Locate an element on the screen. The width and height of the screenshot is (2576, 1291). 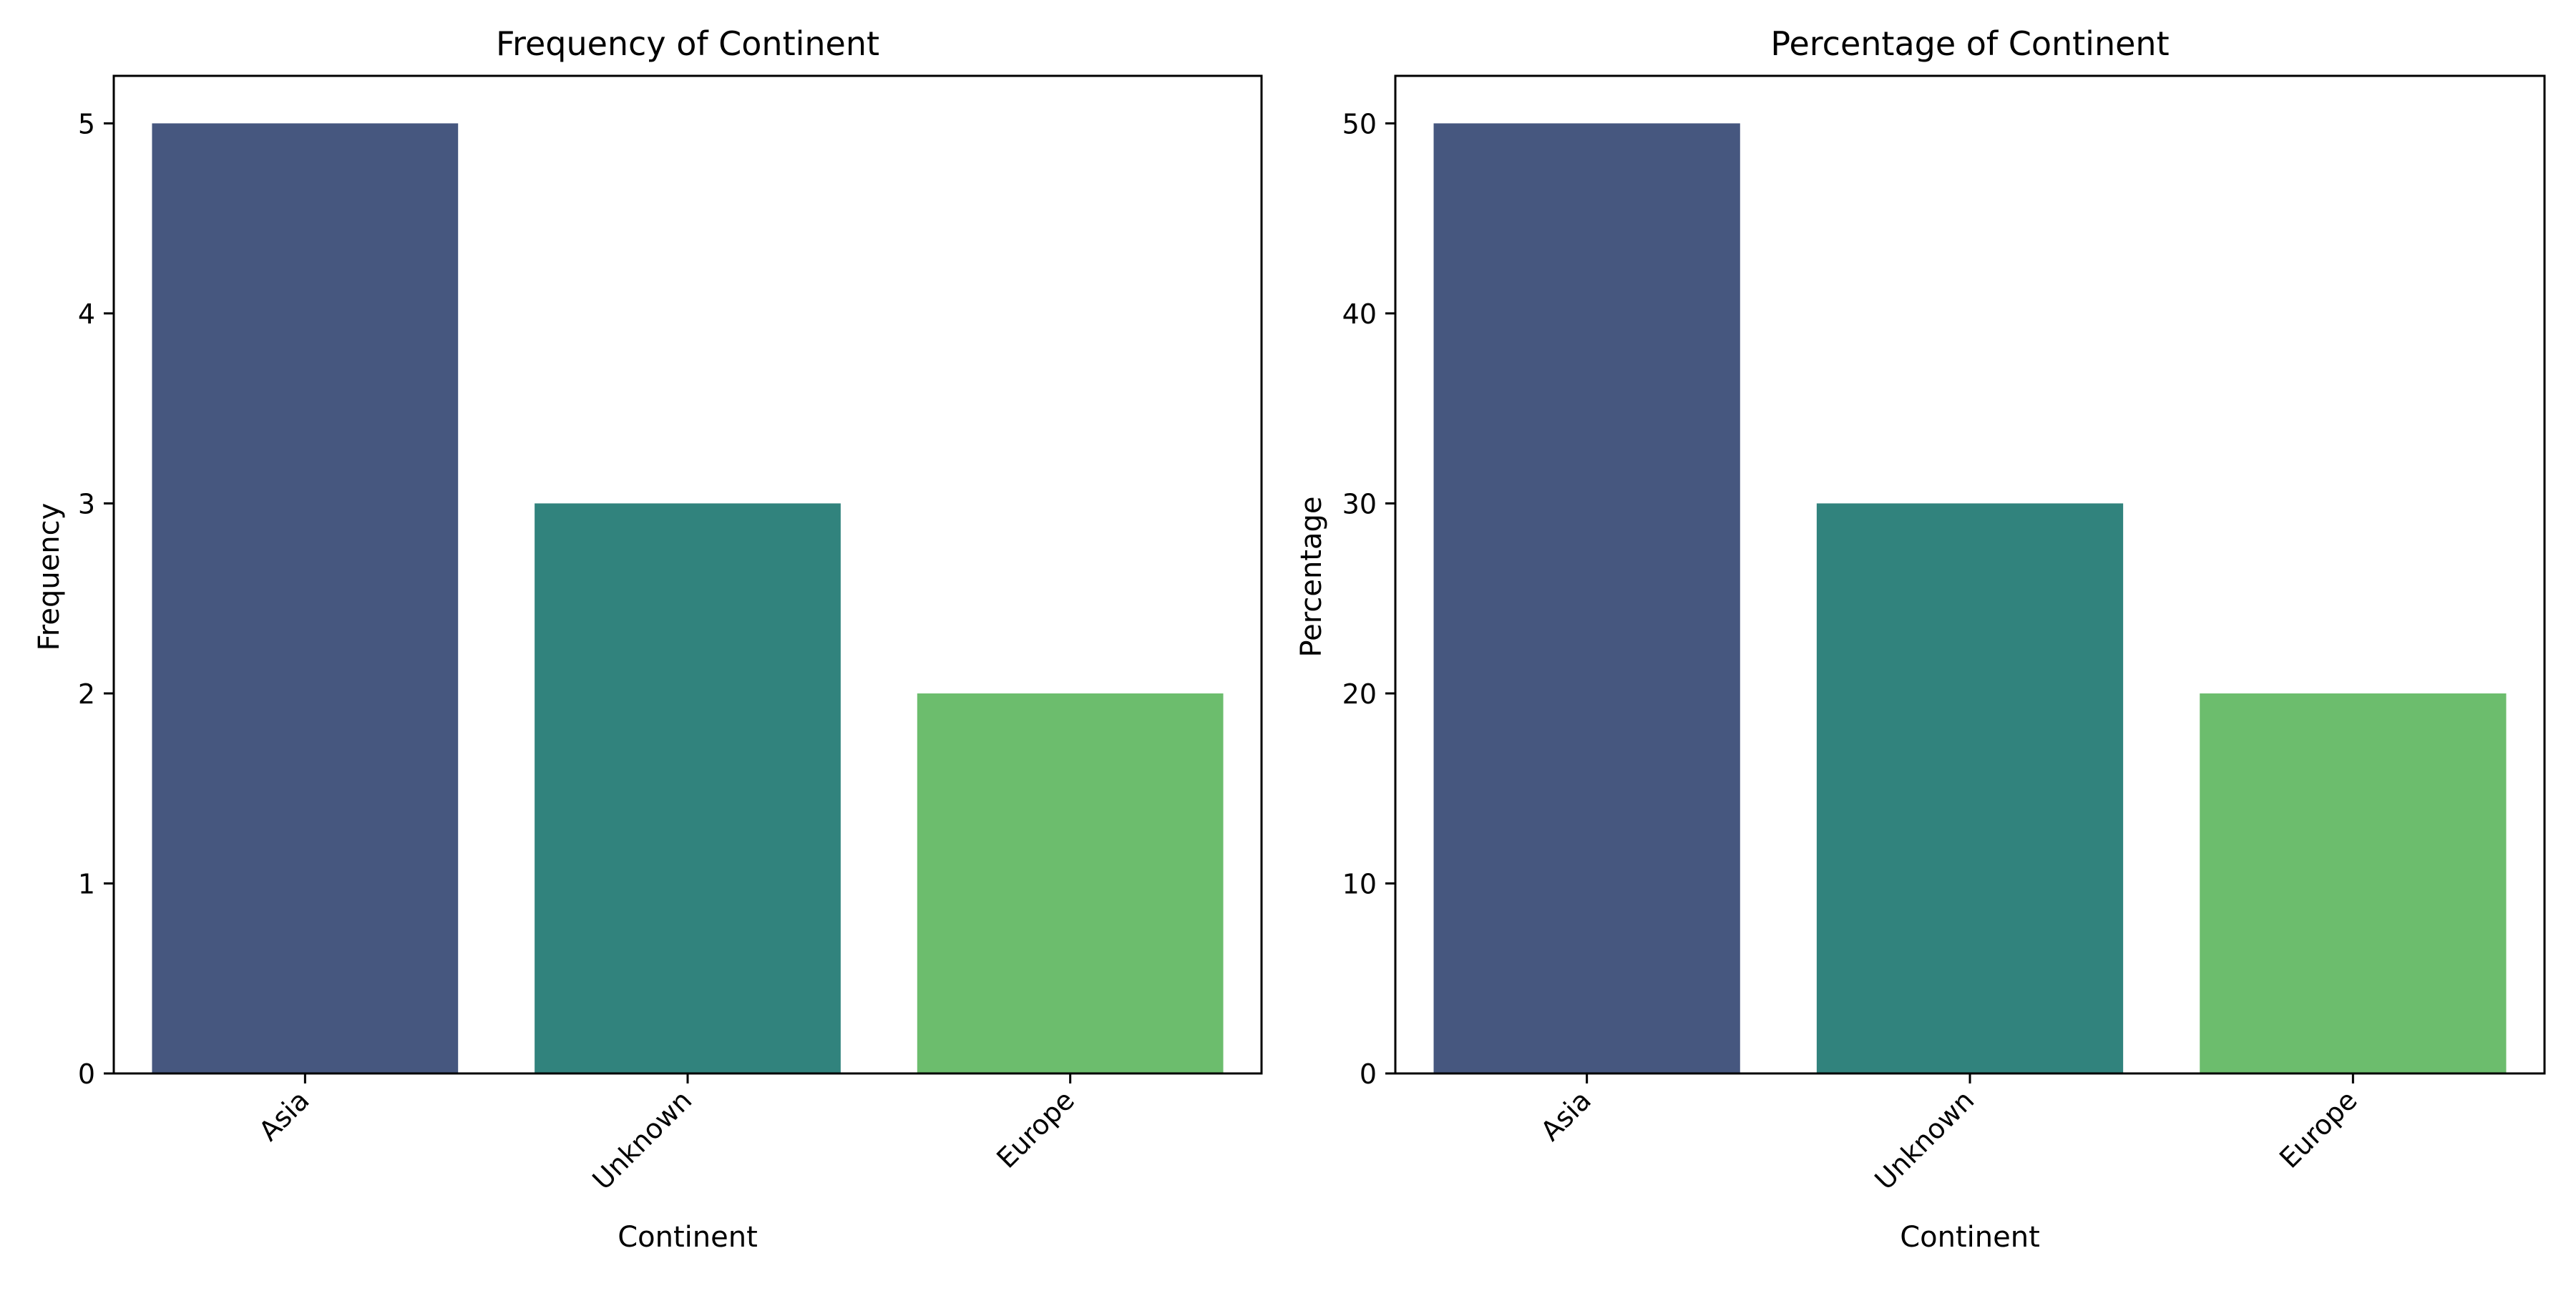
chart-title: Percentage of Continent is located at coordinates (1970, 43).